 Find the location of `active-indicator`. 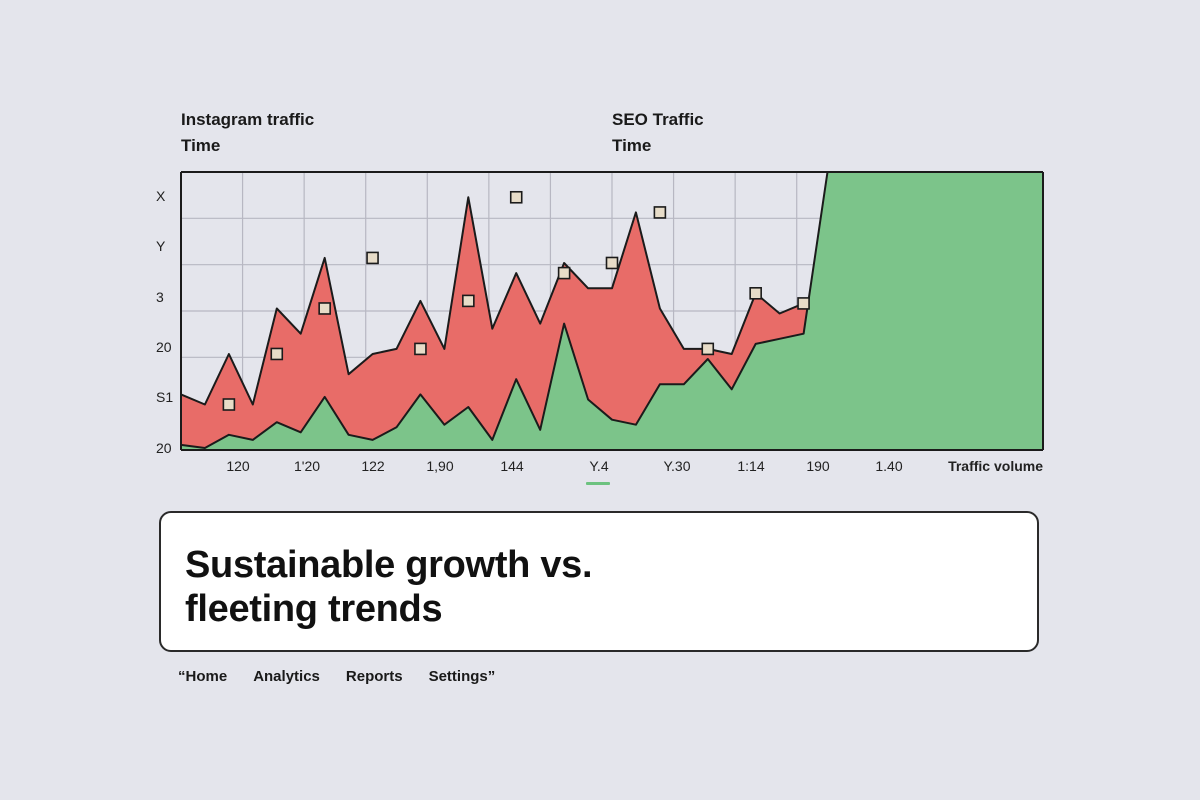

active-indicator is located at coordinates (598, 483).